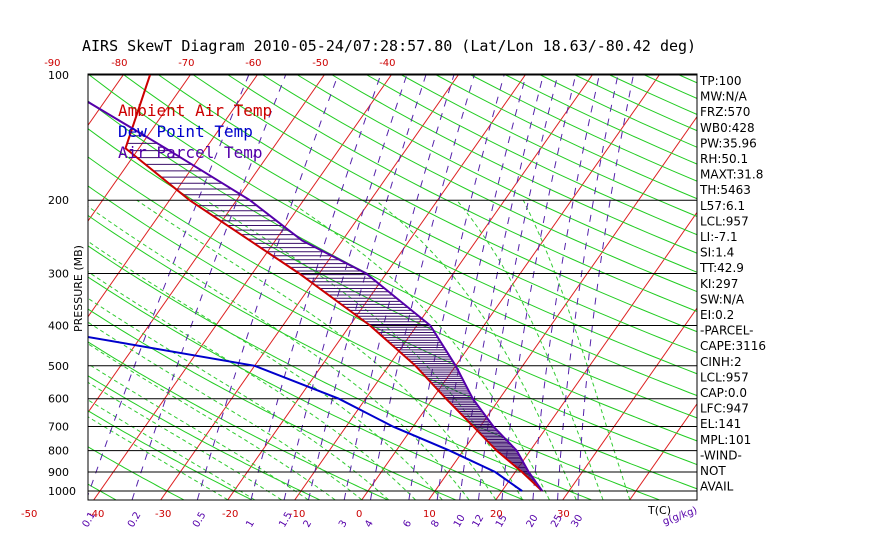 This screenshot has height=560, width=870. What do you see at coordinates (460, 521) in the screenshot?
I see `mixing-ratio-tick-label: 10` at bounding box center [460, 521].